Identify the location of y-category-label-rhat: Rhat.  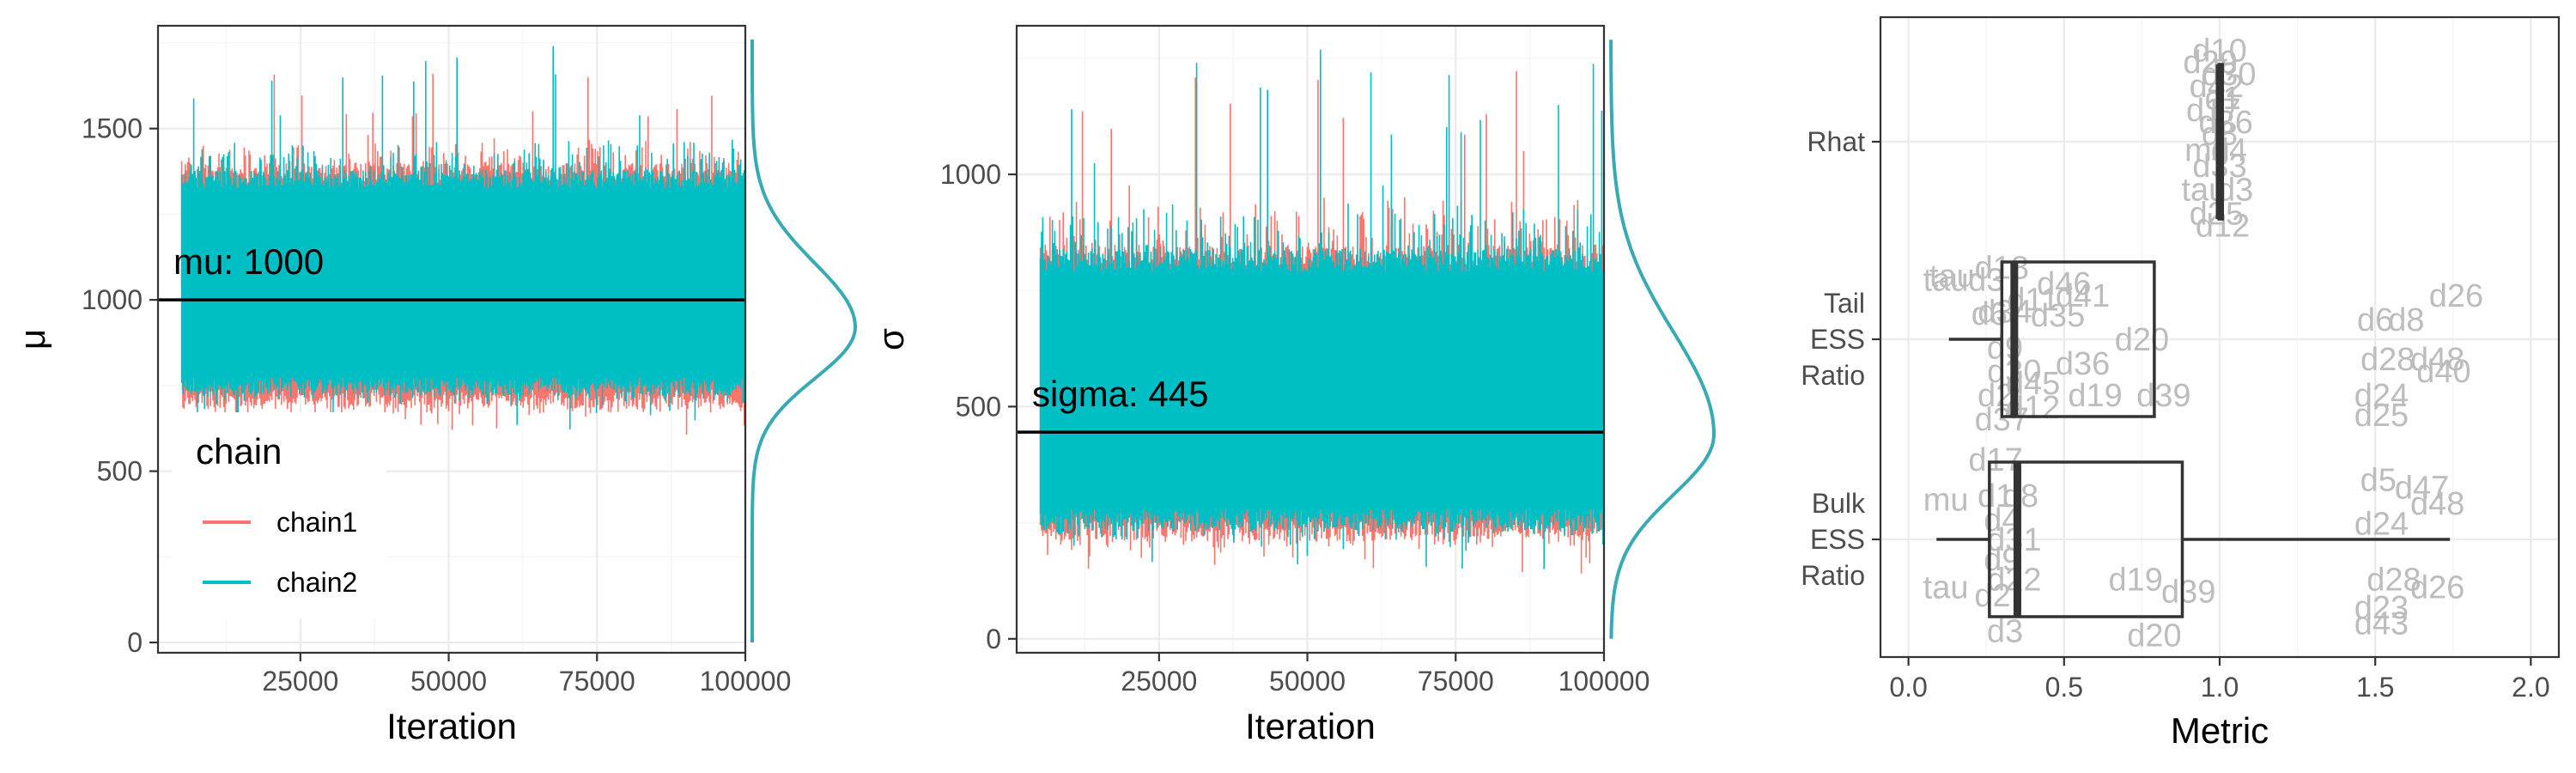
(1836, 141).